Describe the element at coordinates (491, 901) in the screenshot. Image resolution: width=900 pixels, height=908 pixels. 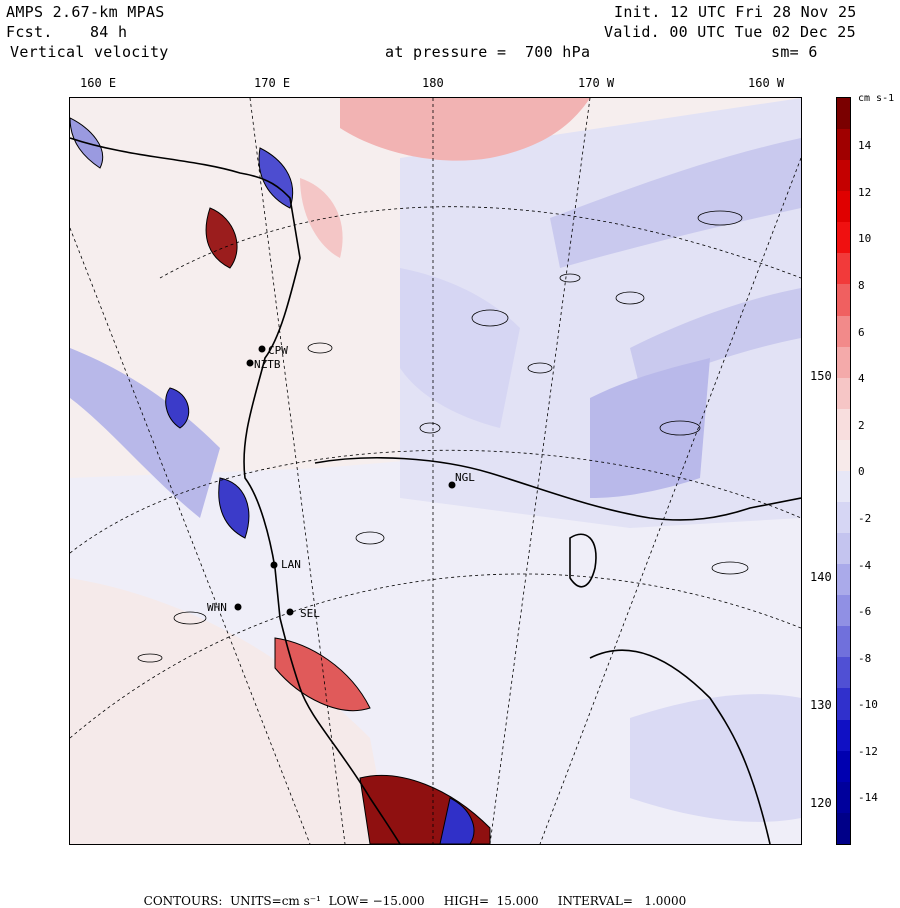
I see `high-value: HIGH= 15.000` at that location.